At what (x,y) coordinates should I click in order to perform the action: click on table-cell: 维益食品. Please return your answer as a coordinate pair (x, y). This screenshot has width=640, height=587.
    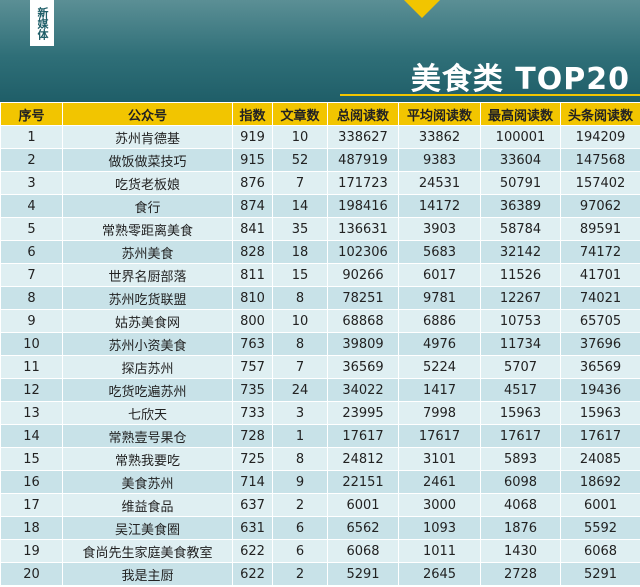
    Looking at the image, I should click on (147, 505).